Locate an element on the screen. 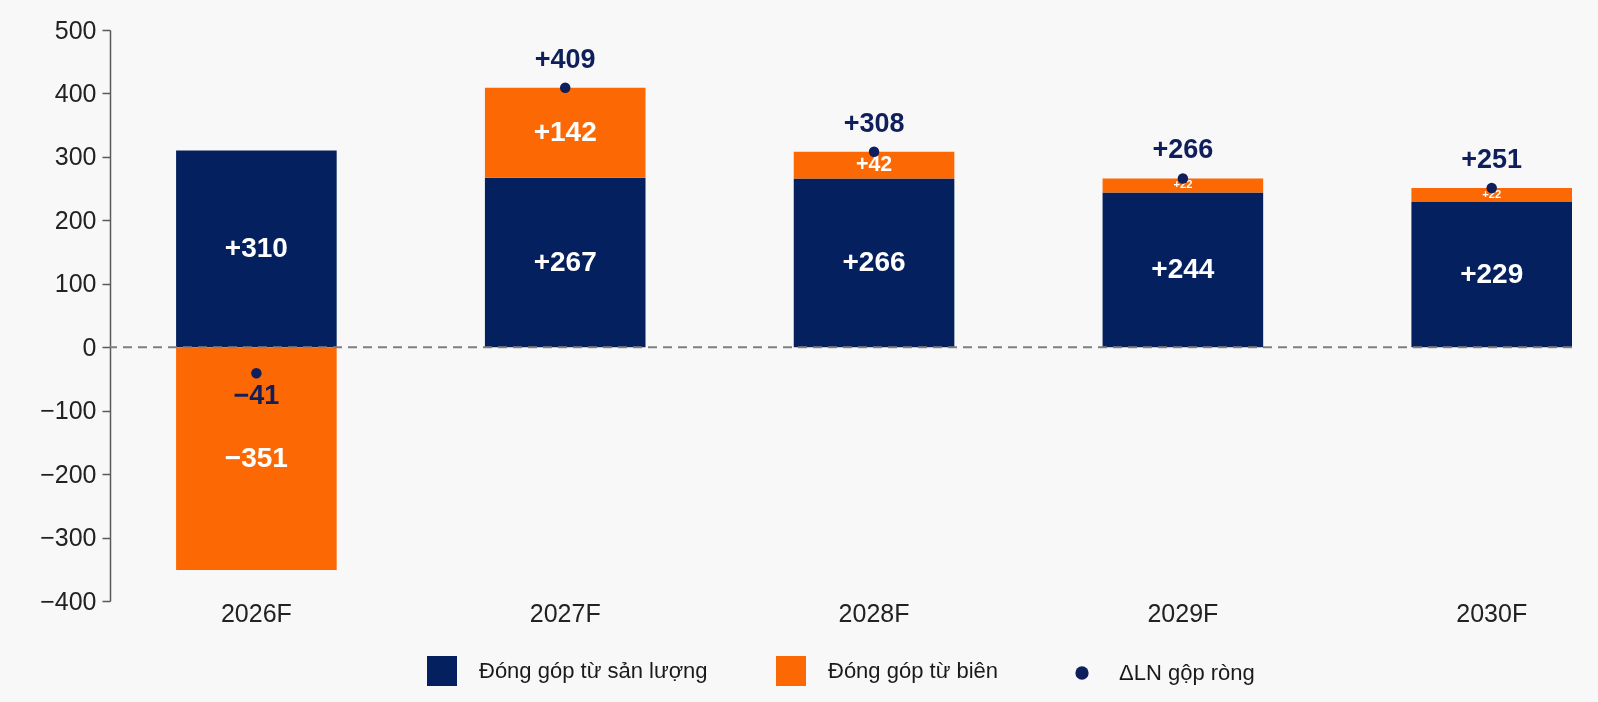 This screenshot has width=1598, height=702. data-label: +409 is located at coordinates (565, 58).